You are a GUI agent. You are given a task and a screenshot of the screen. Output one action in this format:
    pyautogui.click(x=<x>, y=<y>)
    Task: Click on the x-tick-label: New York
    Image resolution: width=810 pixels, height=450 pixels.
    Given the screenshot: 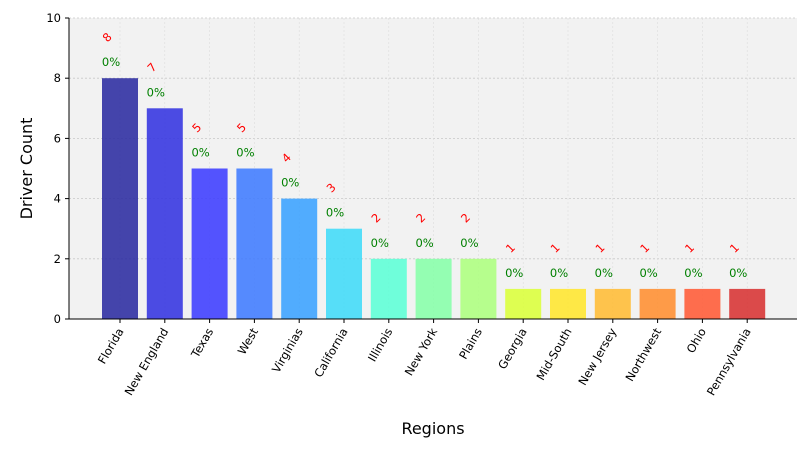 What is the action you would take?
    pyautogui.click(x=421, y=351)
    